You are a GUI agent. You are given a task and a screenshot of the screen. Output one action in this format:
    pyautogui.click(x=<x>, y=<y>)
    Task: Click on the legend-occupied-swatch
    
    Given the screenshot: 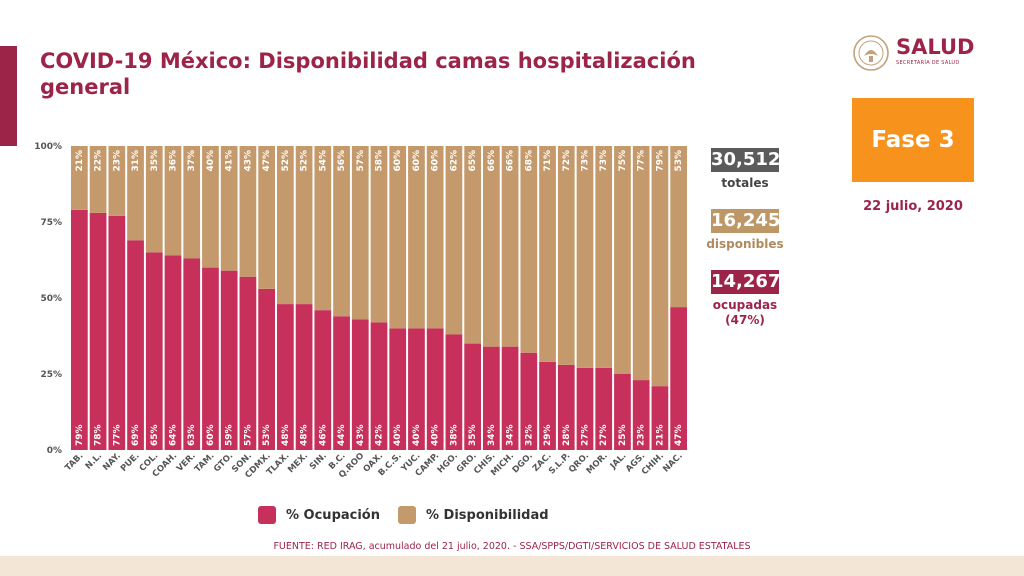 What is the action you would take?
    pyautogui.click(x=267, y=515)
    